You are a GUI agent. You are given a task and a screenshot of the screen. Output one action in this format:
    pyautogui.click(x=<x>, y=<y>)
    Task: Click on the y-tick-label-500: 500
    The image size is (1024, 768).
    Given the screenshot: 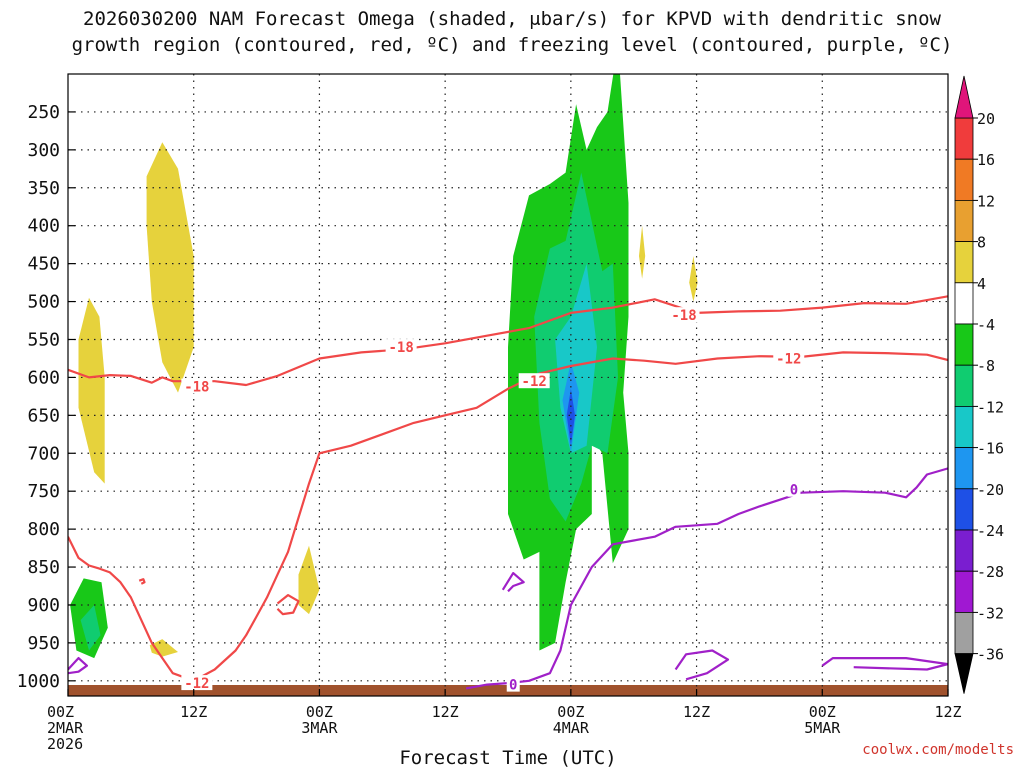 What is the action you would take?
    pyautogui.click(x=43, y=302)
    